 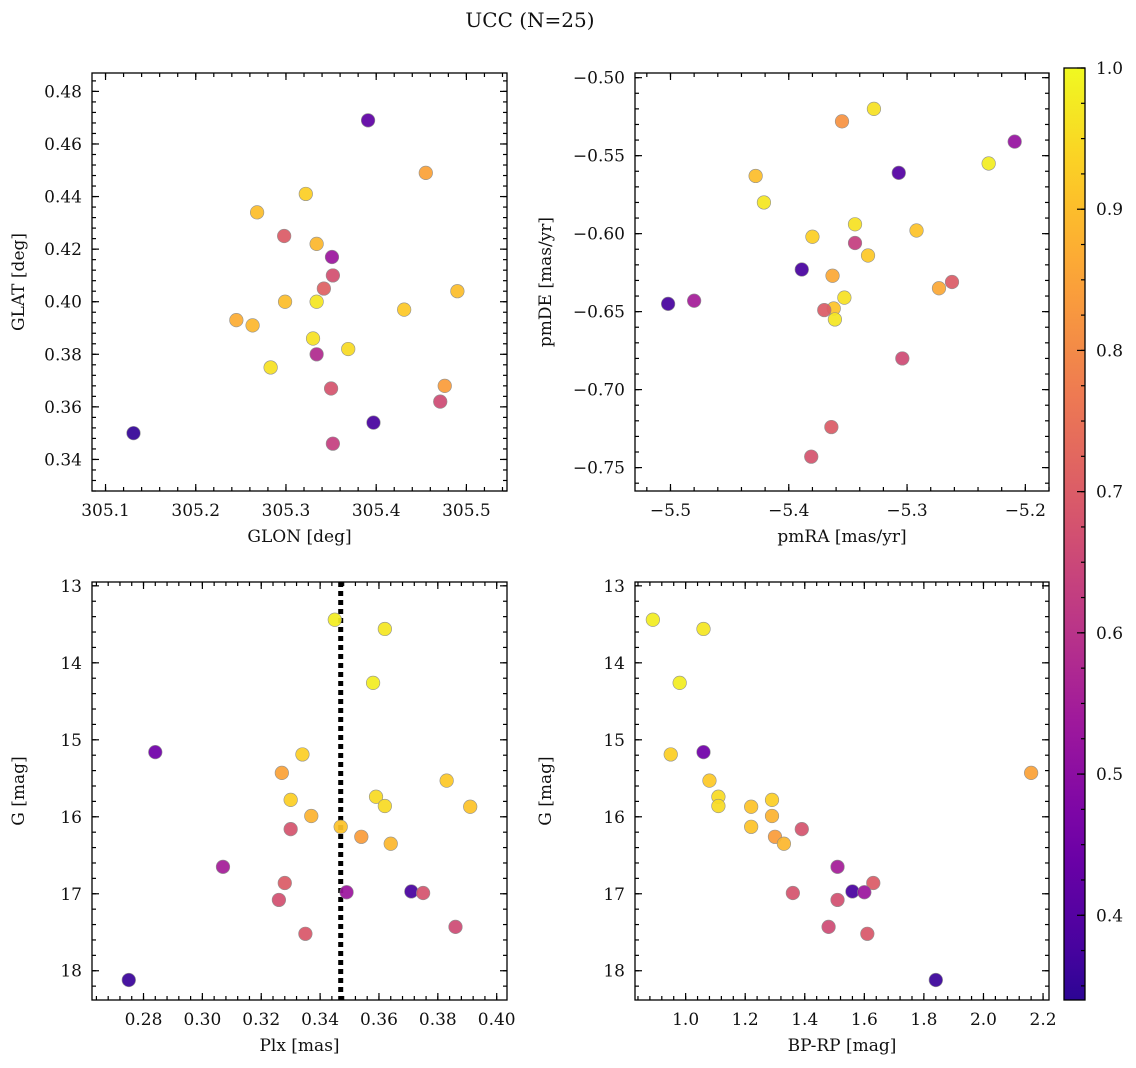 What do you see at coordinates (841, 537) in the screenshot?
I see `x-axis-label: pmRA [mas/yr]` at bounding box center [841, 537].